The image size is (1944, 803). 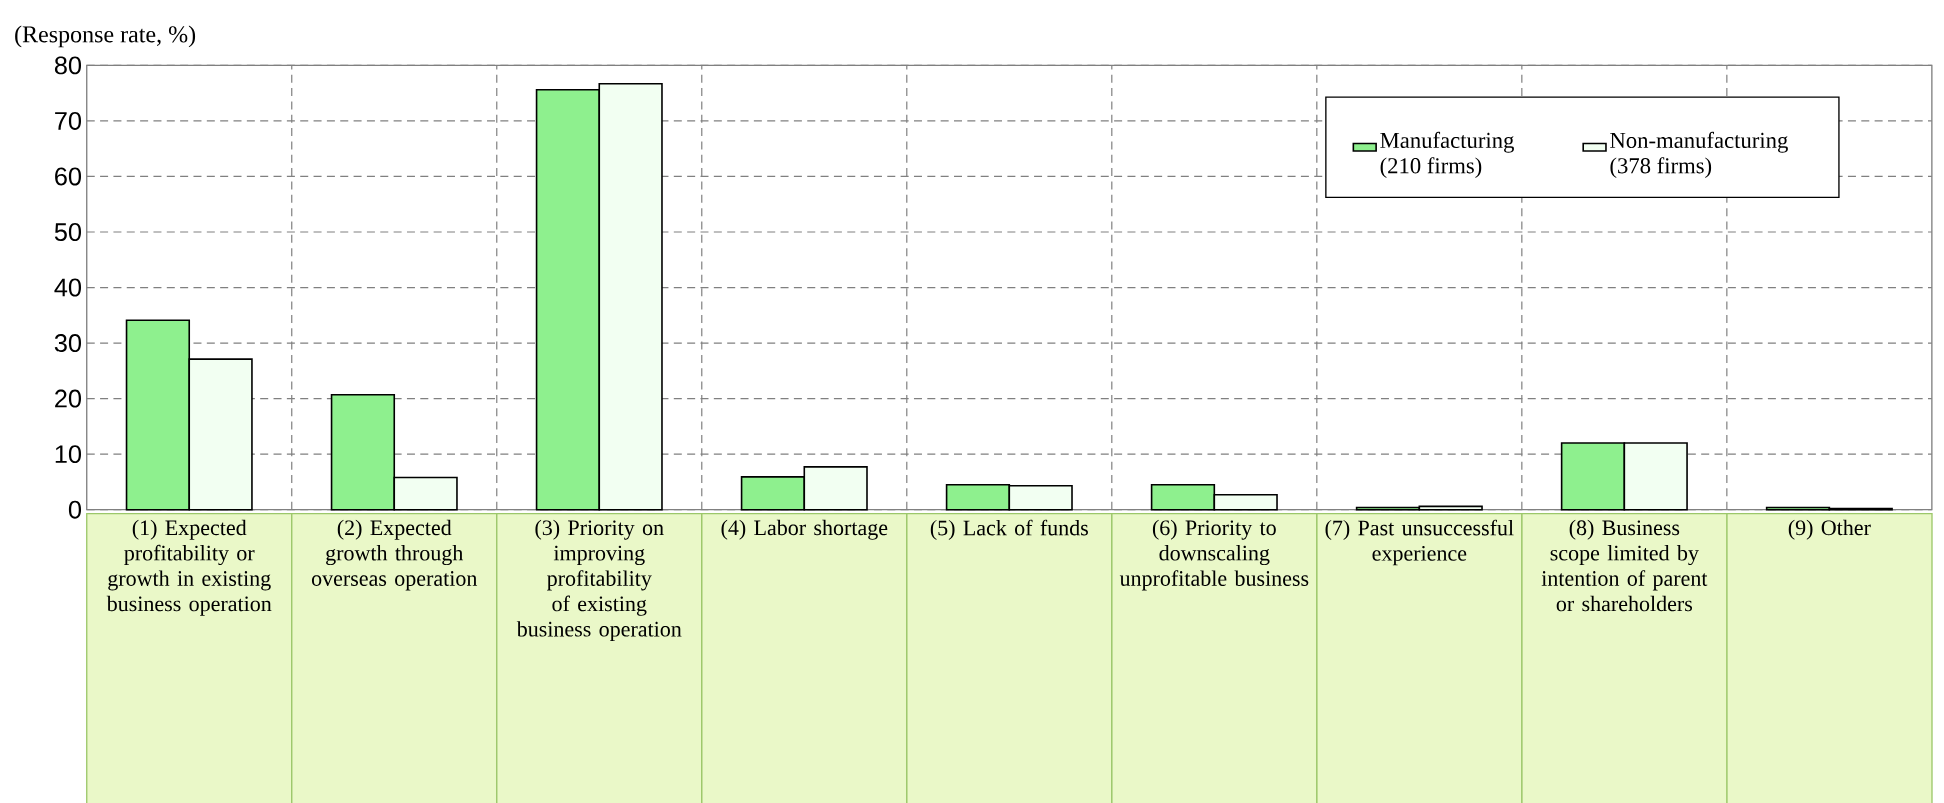 I want to click on y-tick-label: 30, so click(x=68, y=342).